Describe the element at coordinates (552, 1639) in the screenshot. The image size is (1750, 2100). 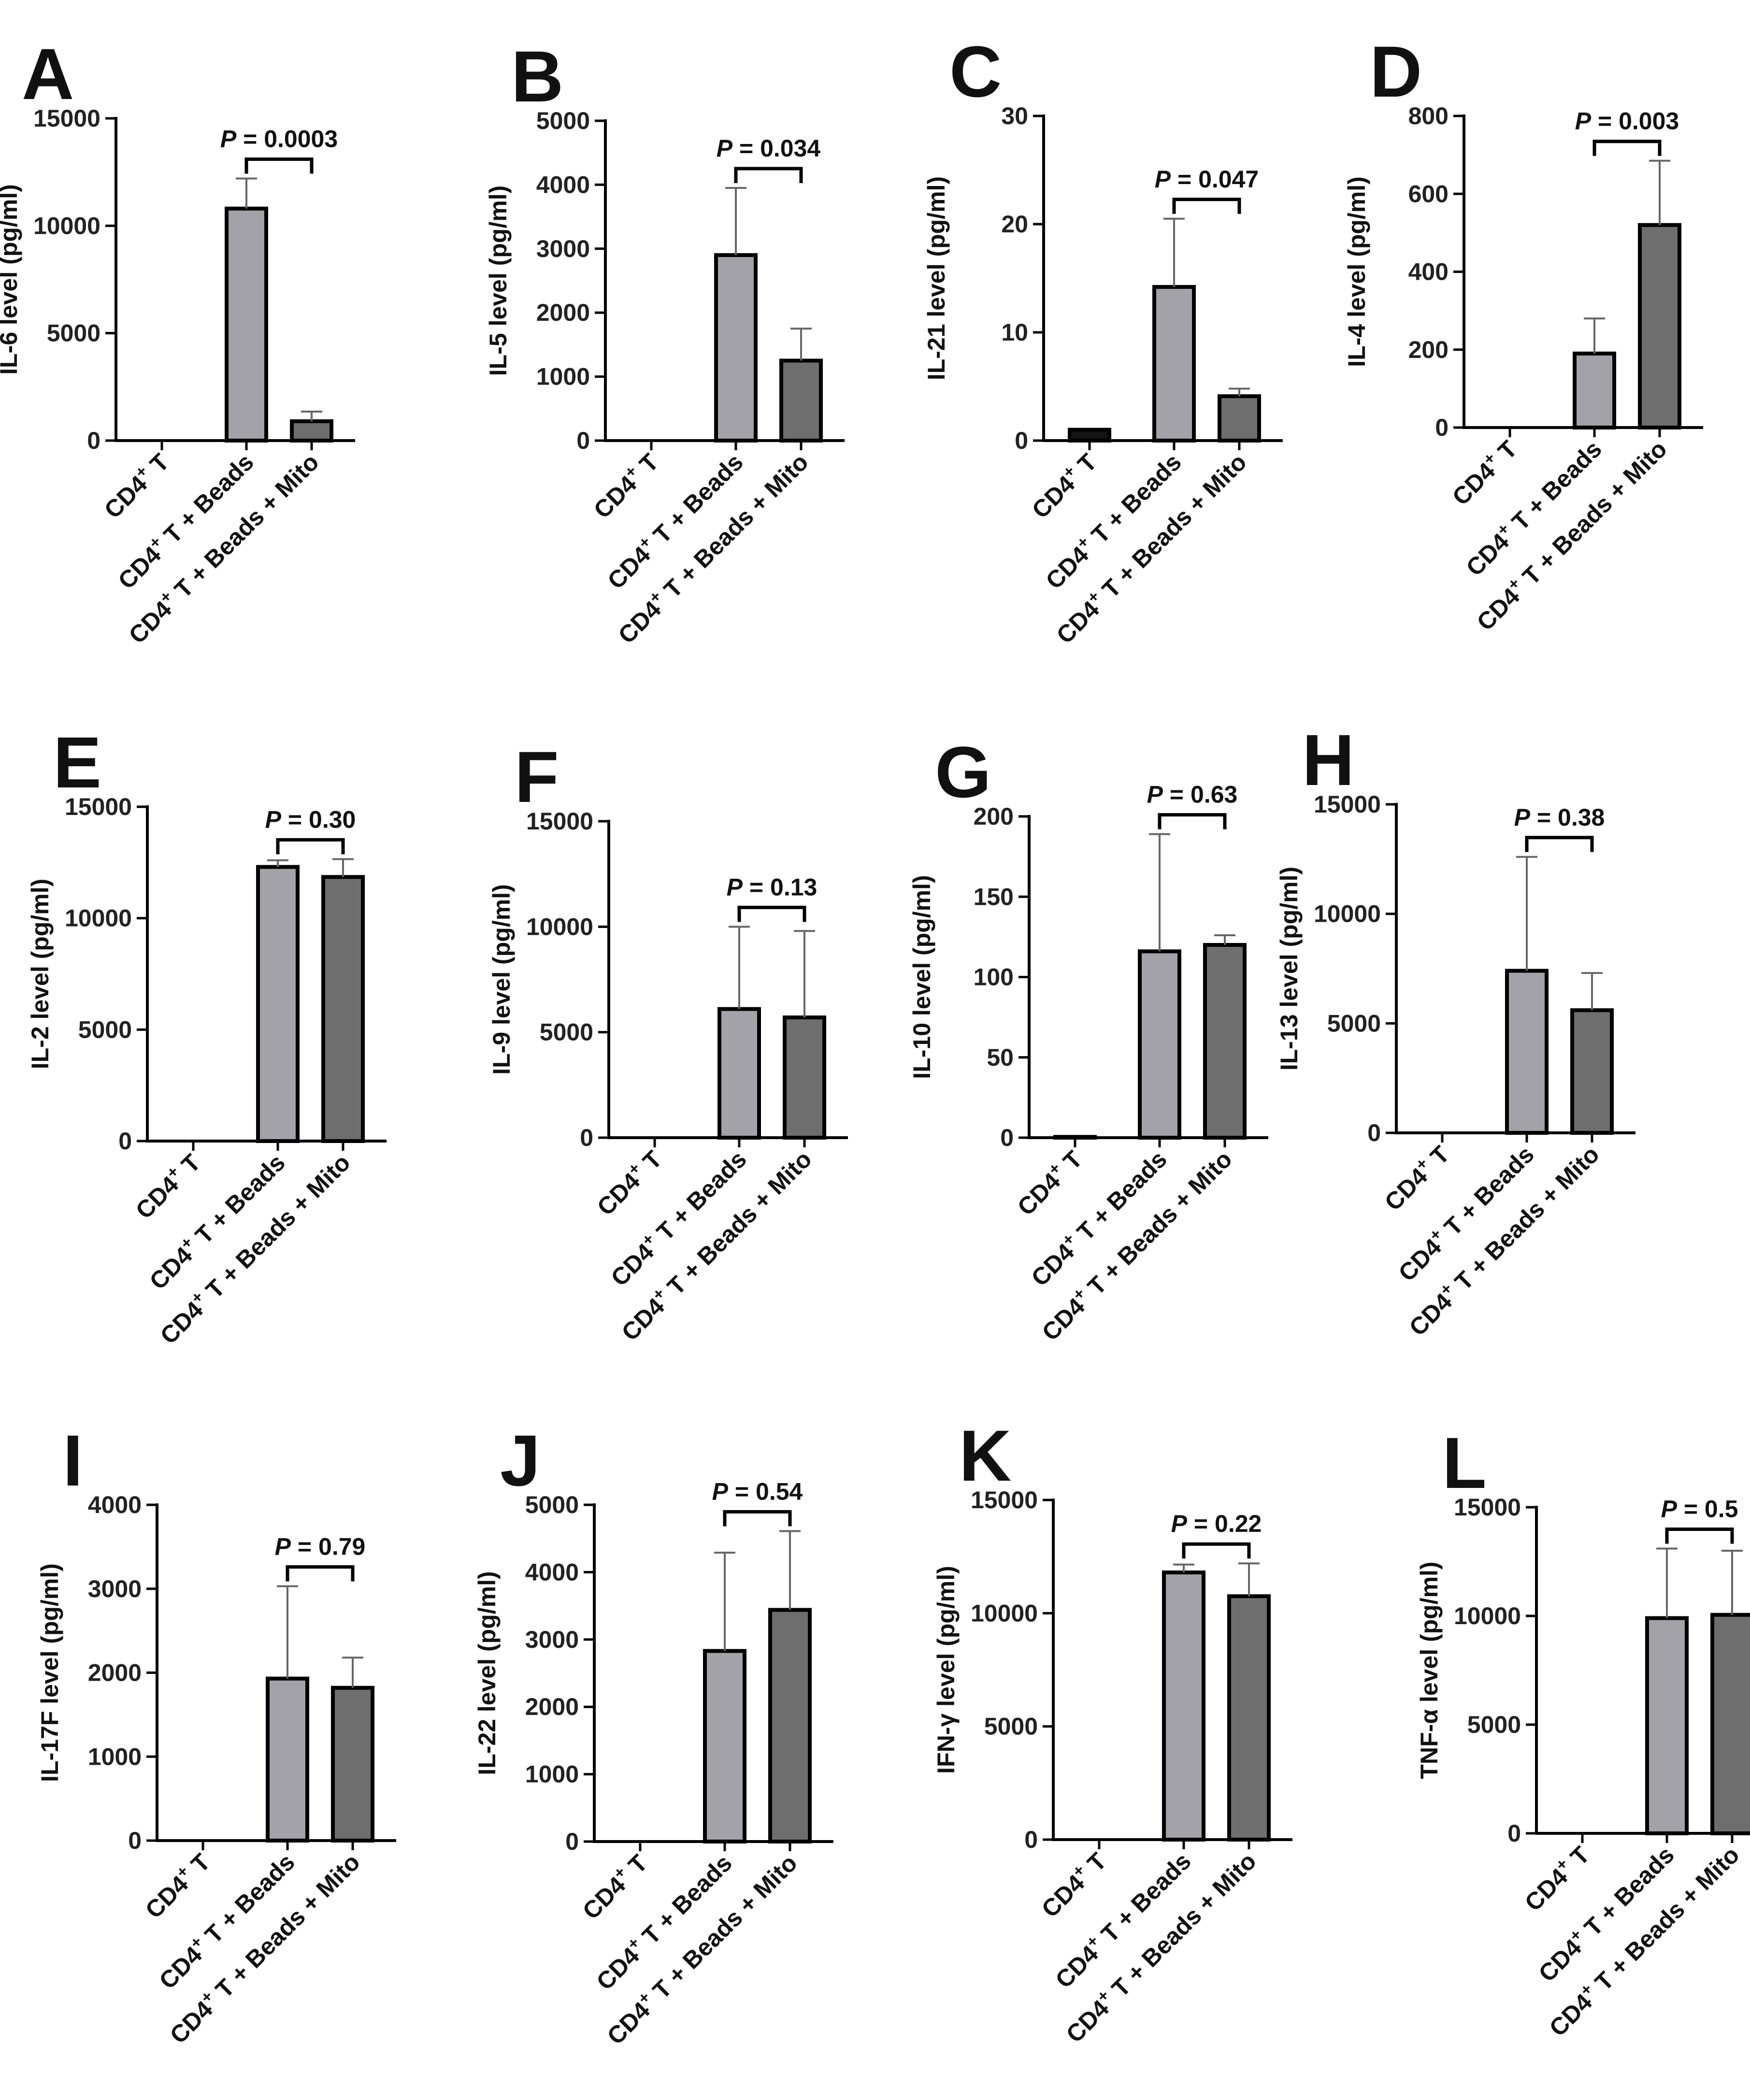
I see `y-tick-label: 3000` at that location.